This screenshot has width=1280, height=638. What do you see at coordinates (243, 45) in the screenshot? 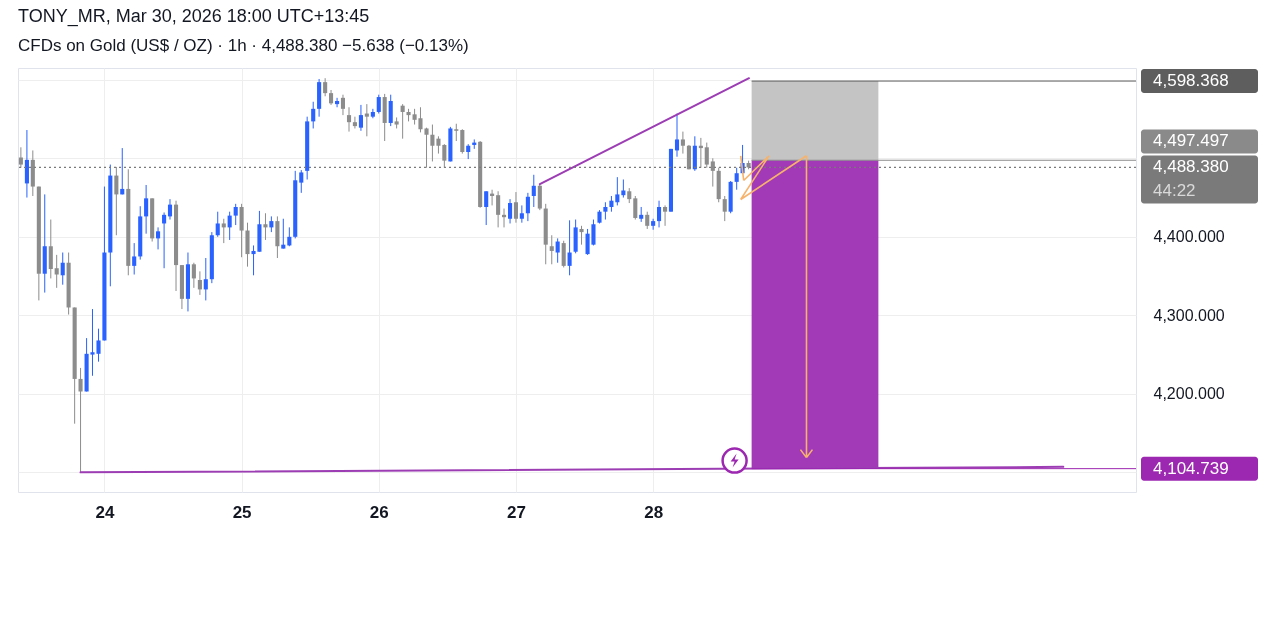
I see `chart-subtitle: CFDs on Gold (US$ / OZ) · 1h · 4,488.380 −5.638 (−0.13%)` at bounding box center [243, 45].